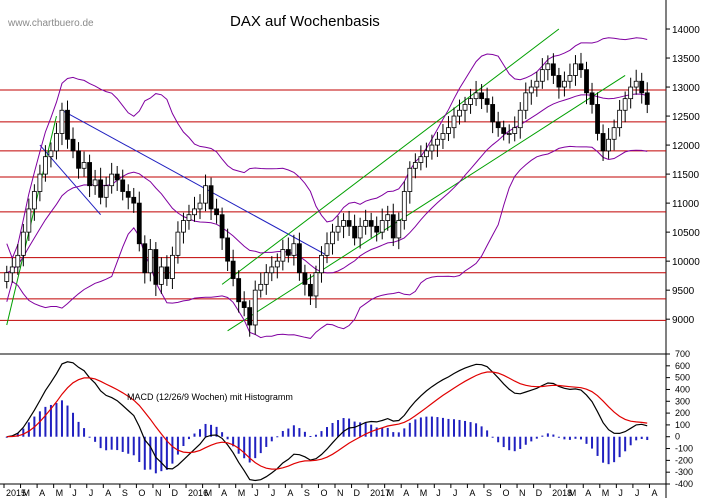  What do you see at coordinates (682, 425) in the screenshot?
I see `macd-tick-label: 100` at bounding box center [682, 425].